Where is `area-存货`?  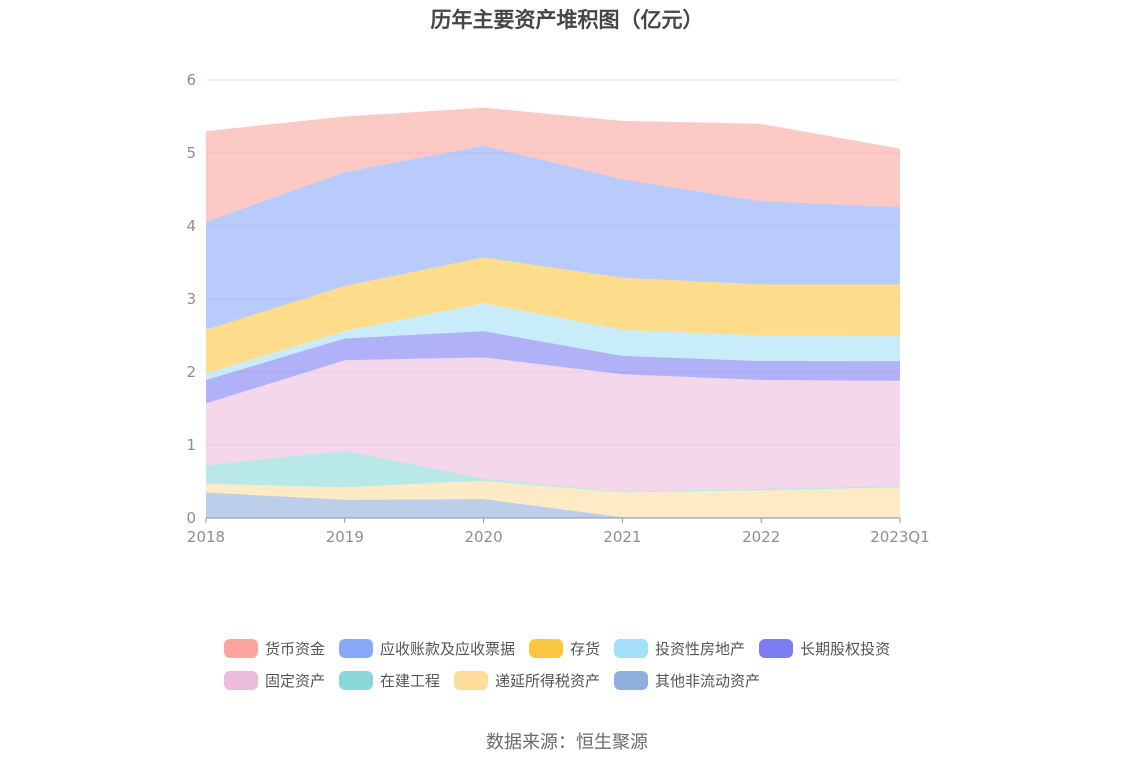 area-存货 is located at coordinates (553, 315).